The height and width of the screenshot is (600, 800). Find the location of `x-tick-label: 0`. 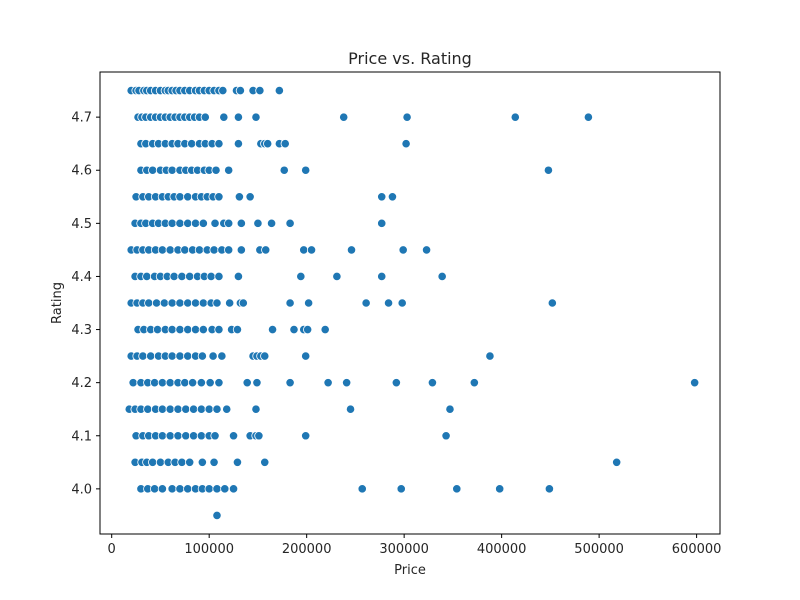

x-tick-label: 0 is located at coordinates (112, 549).